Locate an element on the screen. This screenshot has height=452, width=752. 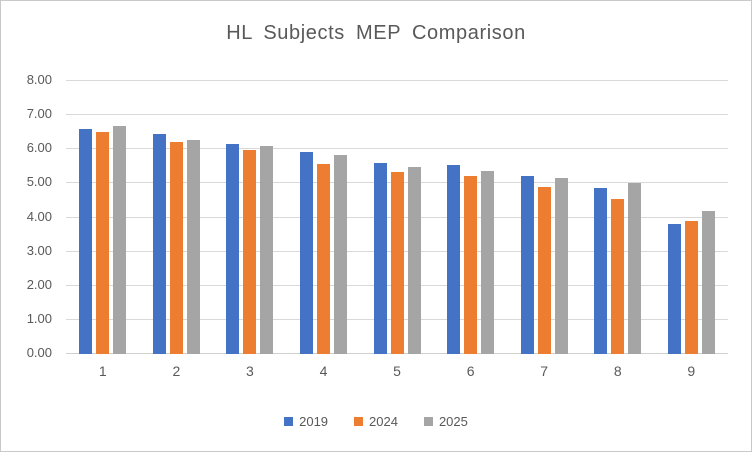
legend: 2019 2024 2025 is located at coordinates (376, 421).